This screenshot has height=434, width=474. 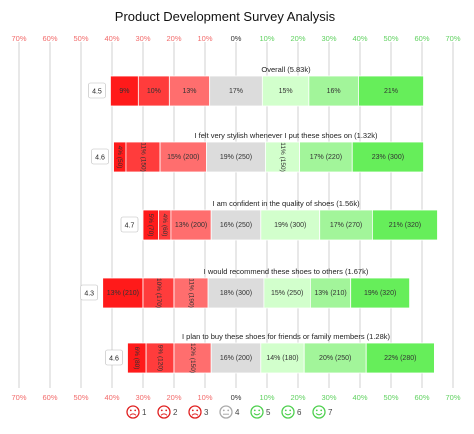 What do you see at coordinates (49, 38) in the screenshot?
I see `tick-label: 60%` at bounding box center [49, 38].